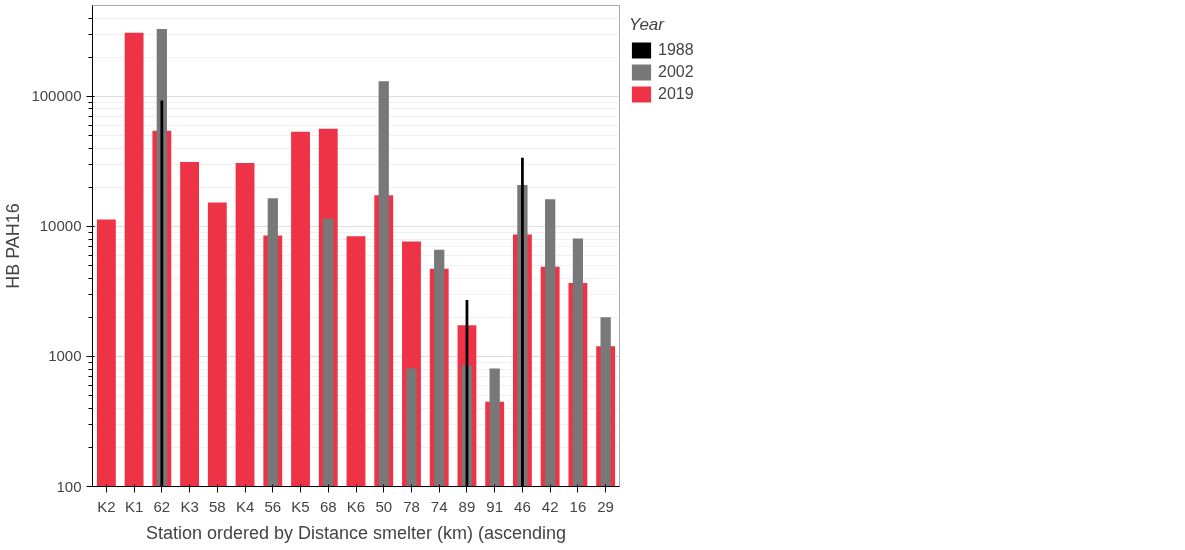 The width and height of the screenshot is (1185, 550). What do you see at coordinates (162, 506) in the screenshot?
I see `x-tick-label: 62` at bounding box center [162, 506].